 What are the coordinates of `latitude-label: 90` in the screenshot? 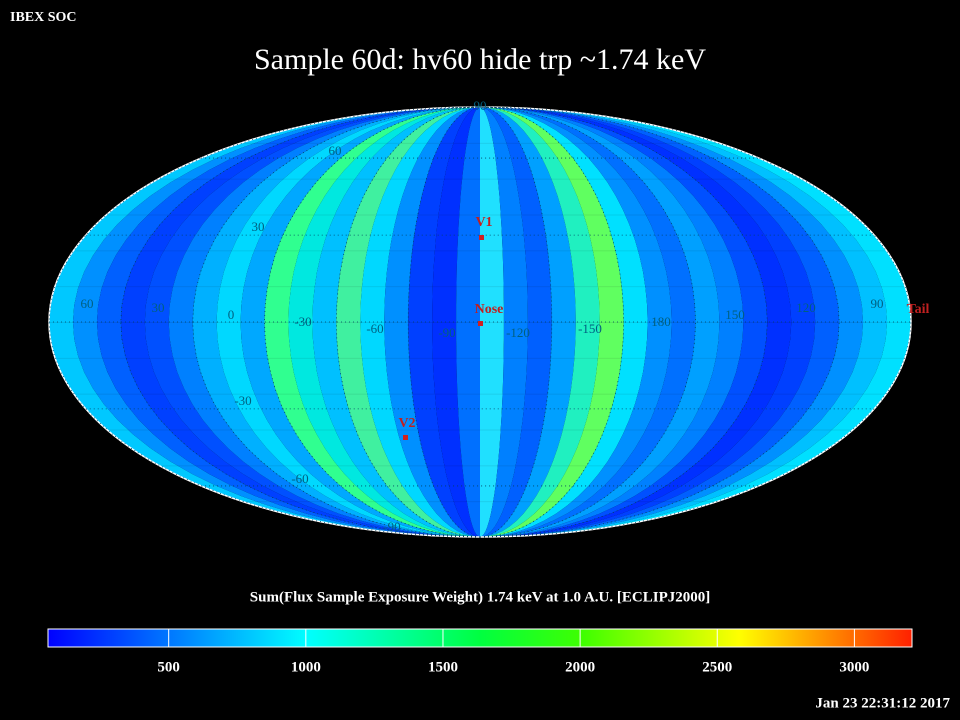 It's located at (480, 105).